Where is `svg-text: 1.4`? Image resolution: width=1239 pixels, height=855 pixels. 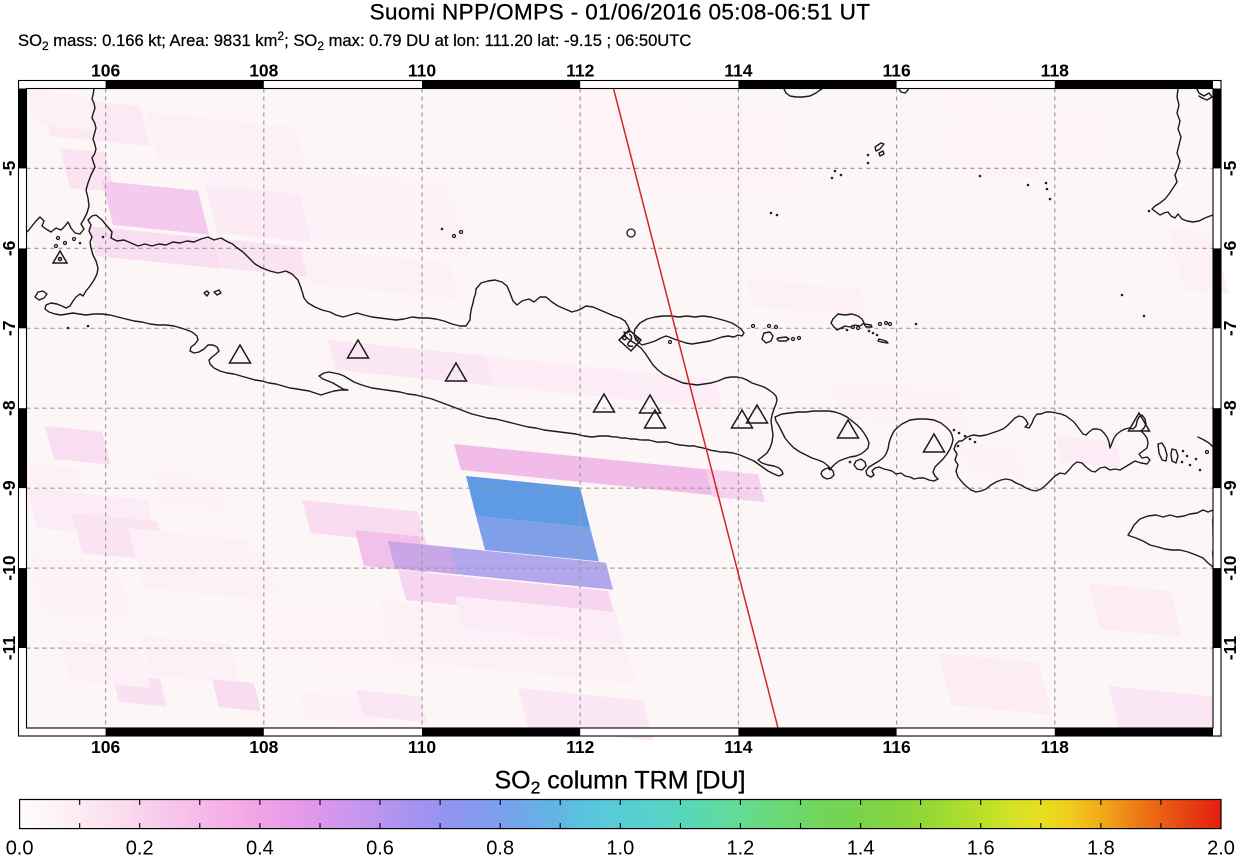
svg-text: 1.4 is located at coordinates (861, 846).